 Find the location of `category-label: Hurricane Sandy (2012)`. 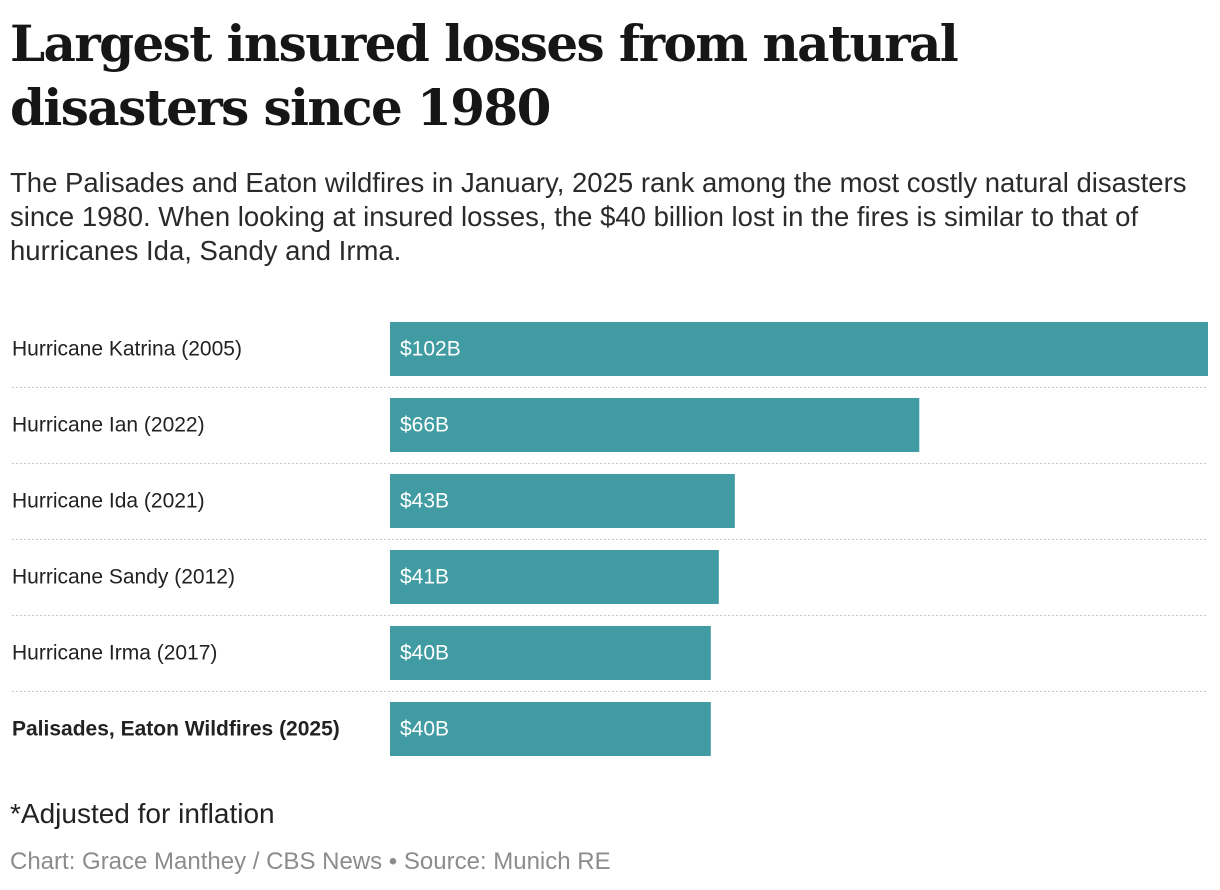

category-label: Hurricane Sandy (2012) is located at coordinates (123, 577).